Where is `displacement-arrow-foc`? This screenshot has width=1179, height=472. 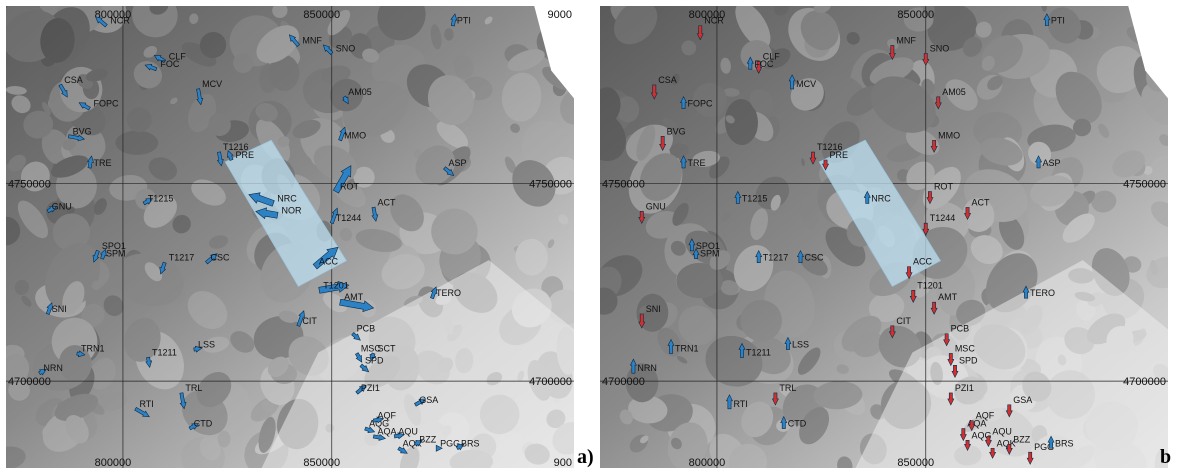
displacement-arrow-foc is located at coordinates (750, 63).